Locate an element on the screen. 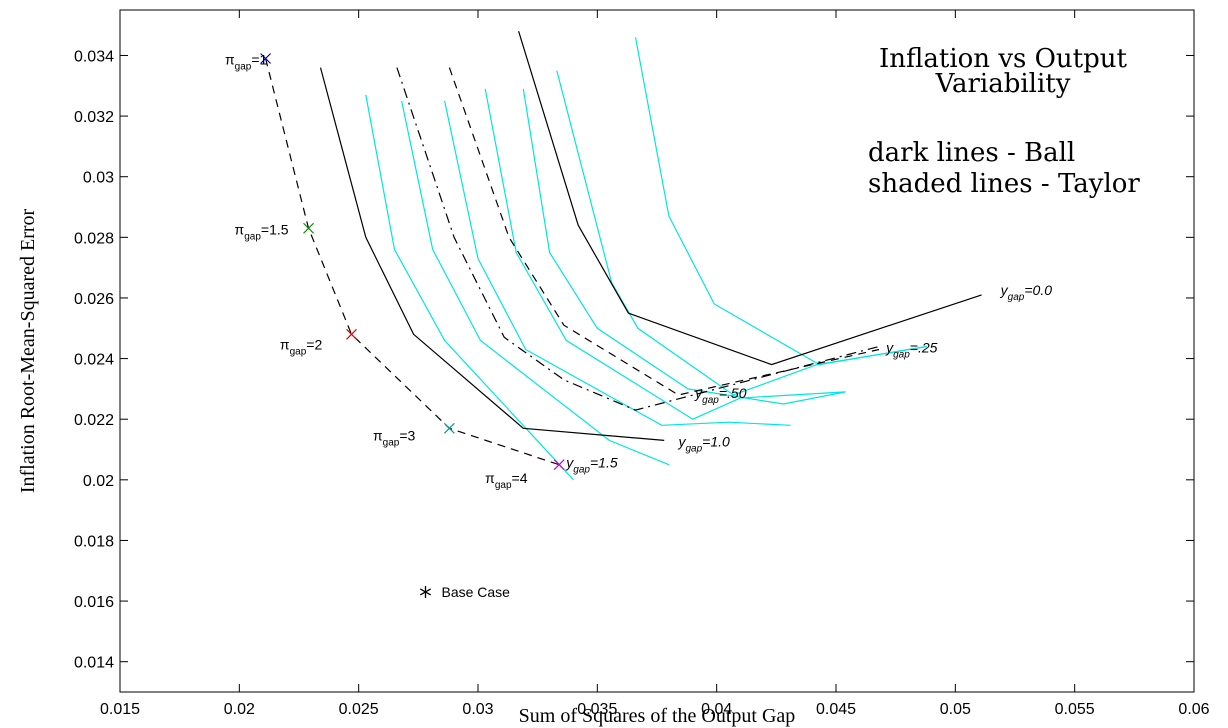 The height and width of the screenshot is (728, 1228). y-tick-label-3: 0.02 is located at coordinates (98, 481).